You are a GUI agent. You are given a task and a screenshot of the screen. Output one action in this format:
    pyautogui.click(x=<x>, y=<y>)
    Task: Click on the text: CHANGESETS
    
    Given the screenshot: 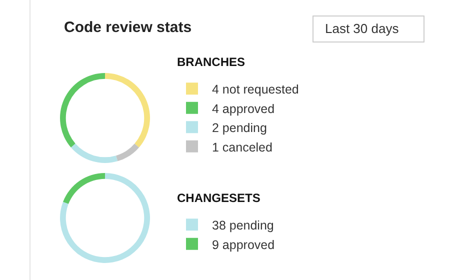 What is the action you would take?
    pyautogui.click(x=218, y=198)
    